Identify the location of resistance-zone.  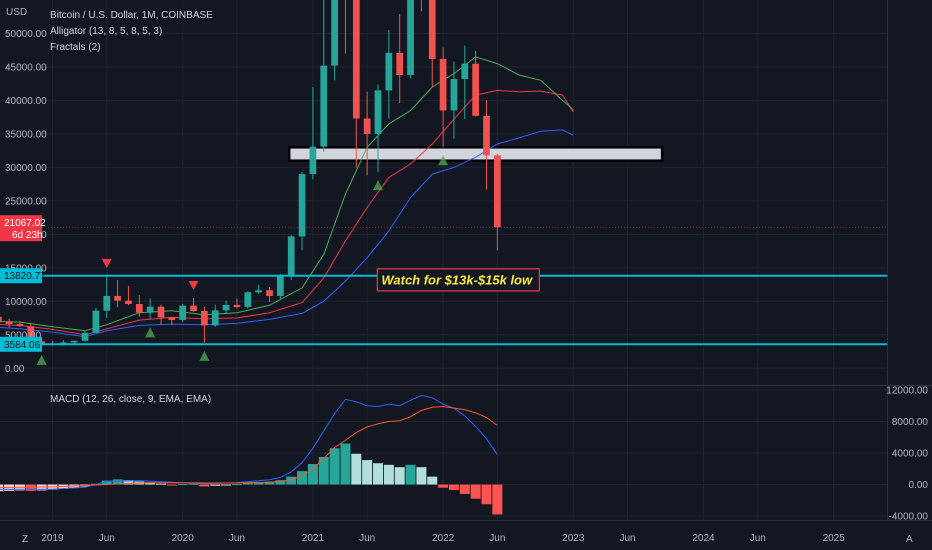
(475, 154).